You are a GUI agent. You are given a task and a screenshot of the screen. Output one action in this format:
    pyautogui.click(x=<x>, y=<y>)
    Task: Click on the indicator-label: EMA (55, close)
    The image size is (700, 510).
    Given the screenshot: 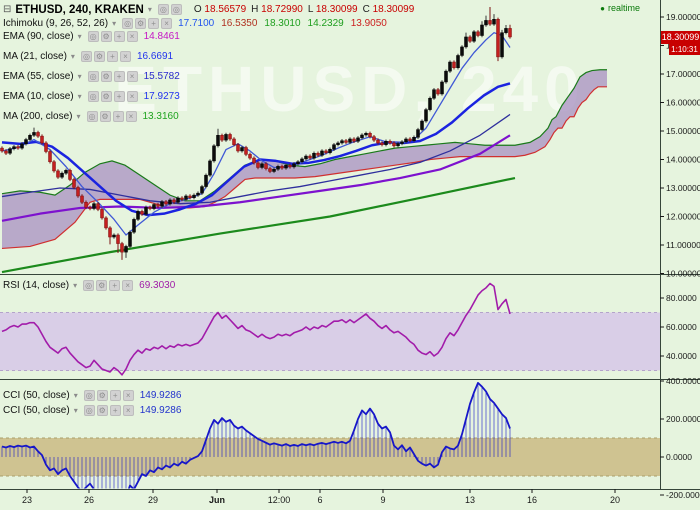 What is the action you would take?
    pyautogui.click(x=38, y=76)
    